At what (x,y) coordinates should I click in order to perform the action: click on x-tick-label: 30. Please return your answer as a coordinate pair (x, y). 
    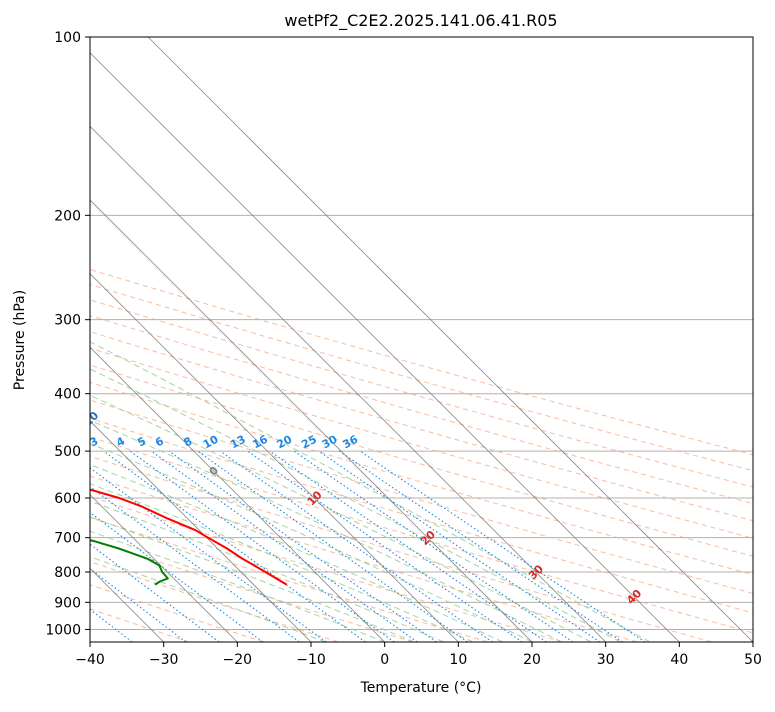
    Looking at the image, I should click on (606, 660).